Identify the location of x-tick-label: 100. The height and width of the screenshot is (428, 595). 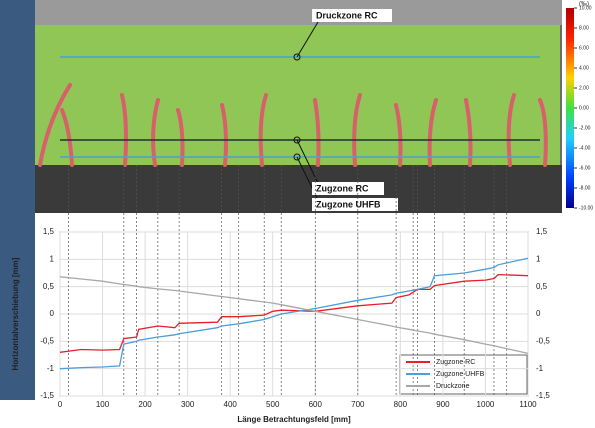
(103, 404).